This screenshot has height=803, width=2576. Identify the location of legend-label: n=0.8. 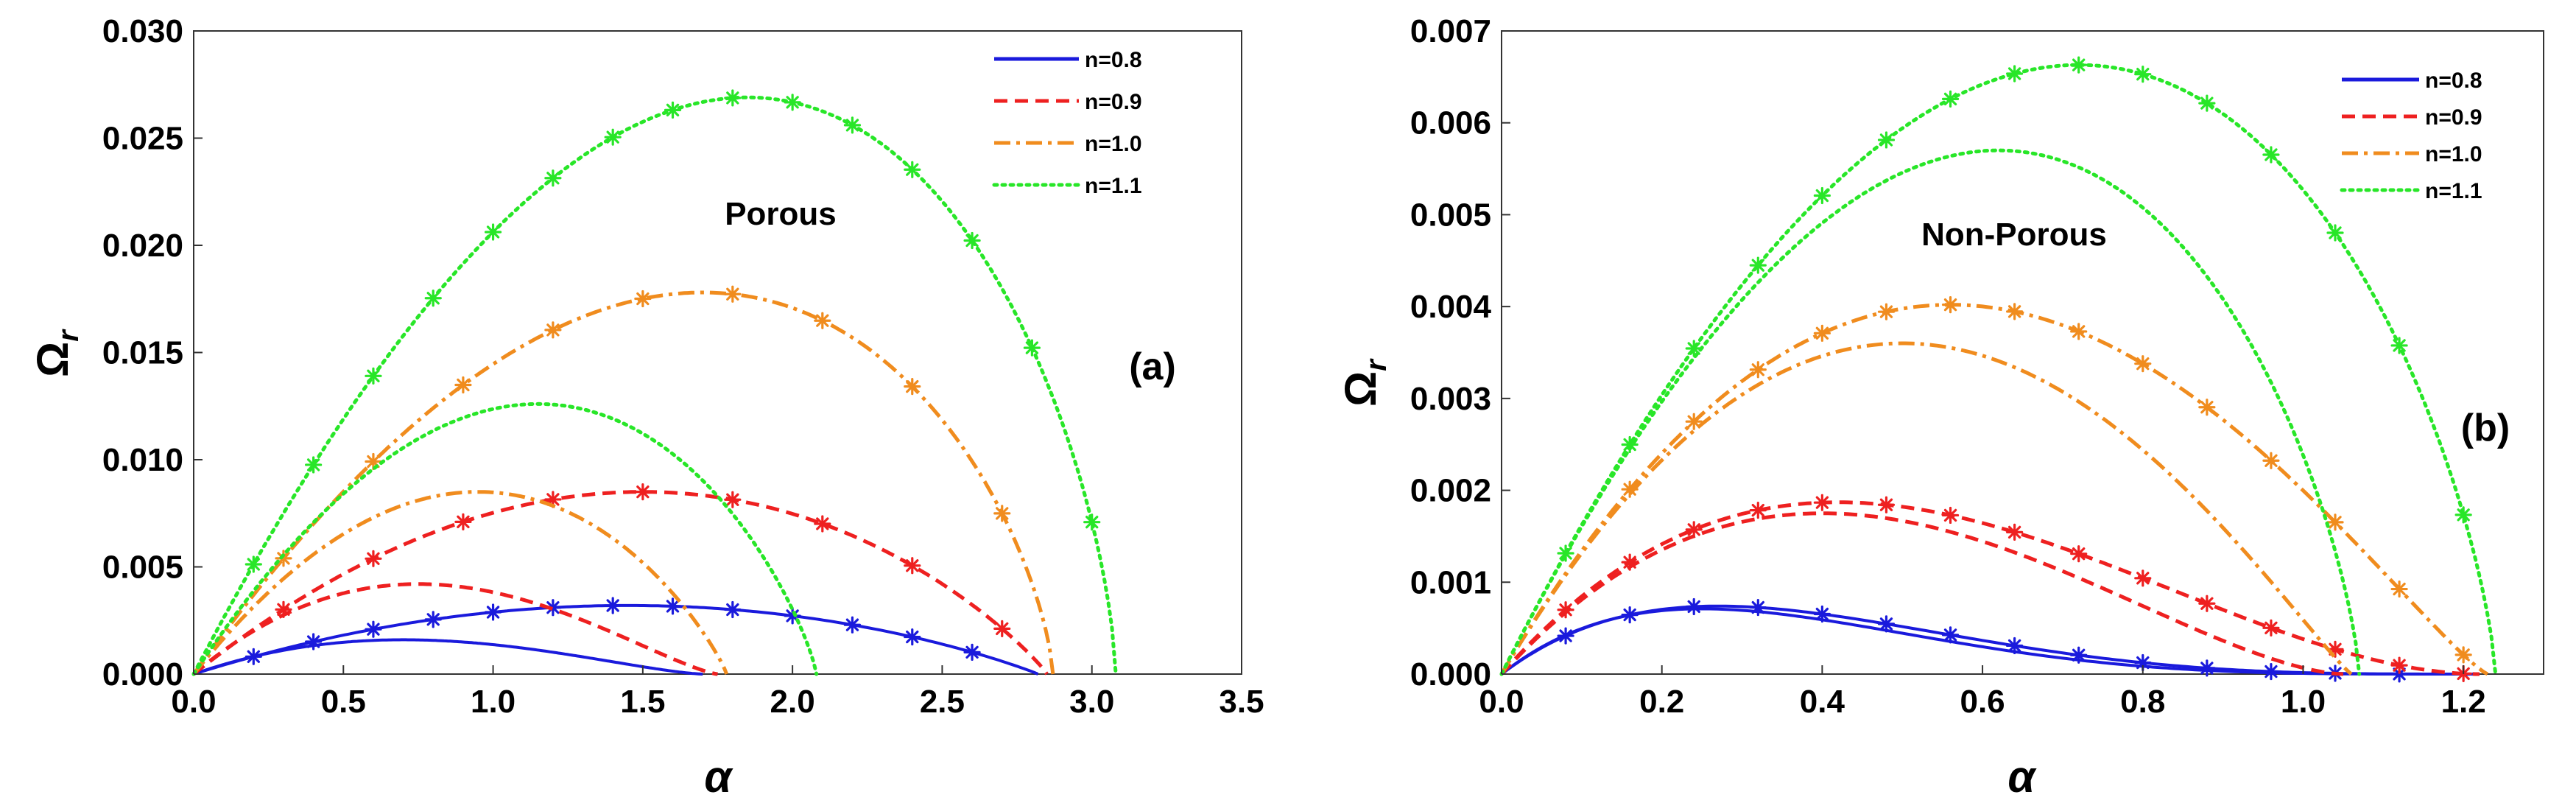
(2453, 81).